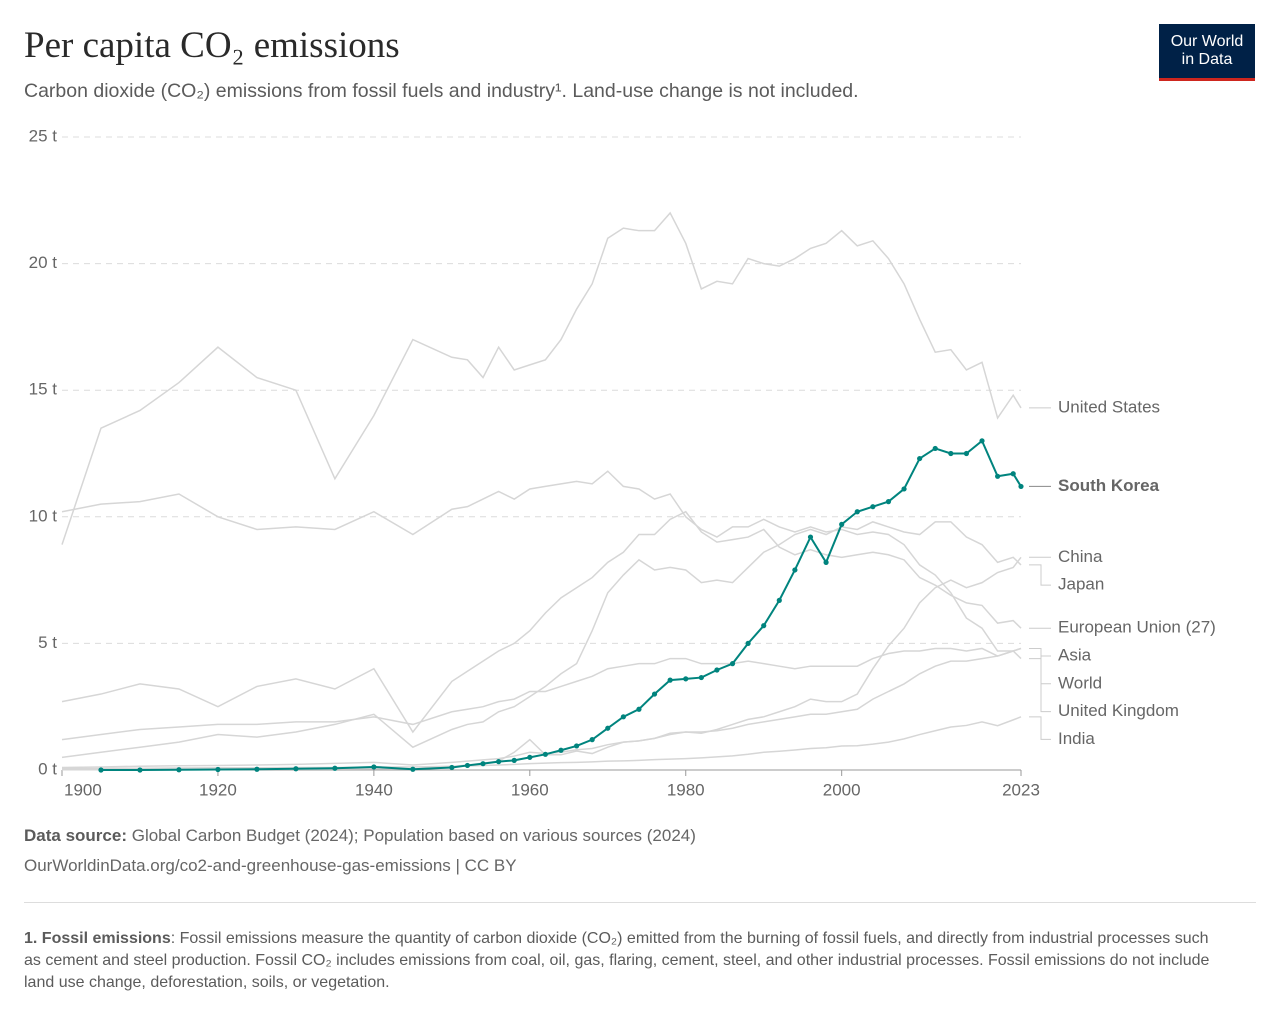 The height and width of the screenshot is (1018, 1280). What do you see at coordinates (83, 789) in the screenshot?
I see `x-tick-label: 1900` at bounding box center [83, 789].